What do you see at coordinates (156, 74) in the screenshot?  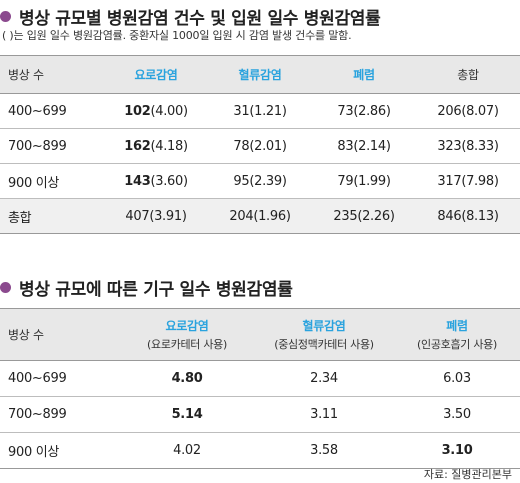 I see `header-uti: 요로감염` at bounding box center [156, 74].